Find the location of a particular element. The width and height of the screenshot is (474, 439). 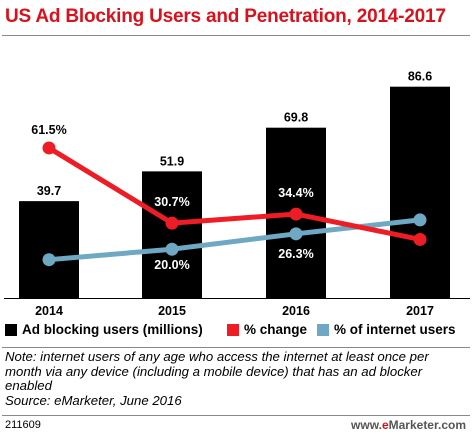

change-label-2014: 61.5% is located at coordinates (48, 130).